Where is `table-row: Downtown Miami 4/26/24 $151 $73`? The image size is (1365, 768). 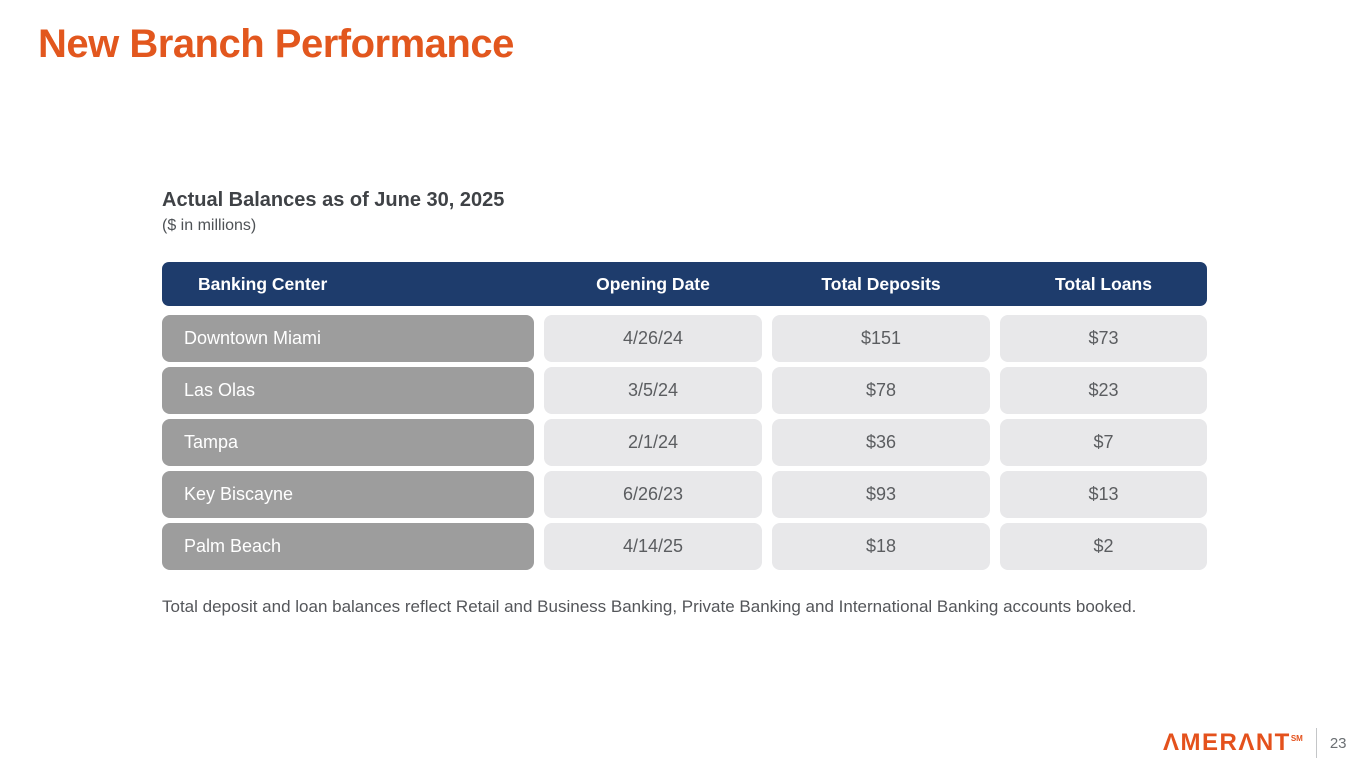
table-row: Downtown Miami 4/26/24 $151 $73 is located at coordinates (684, 338).